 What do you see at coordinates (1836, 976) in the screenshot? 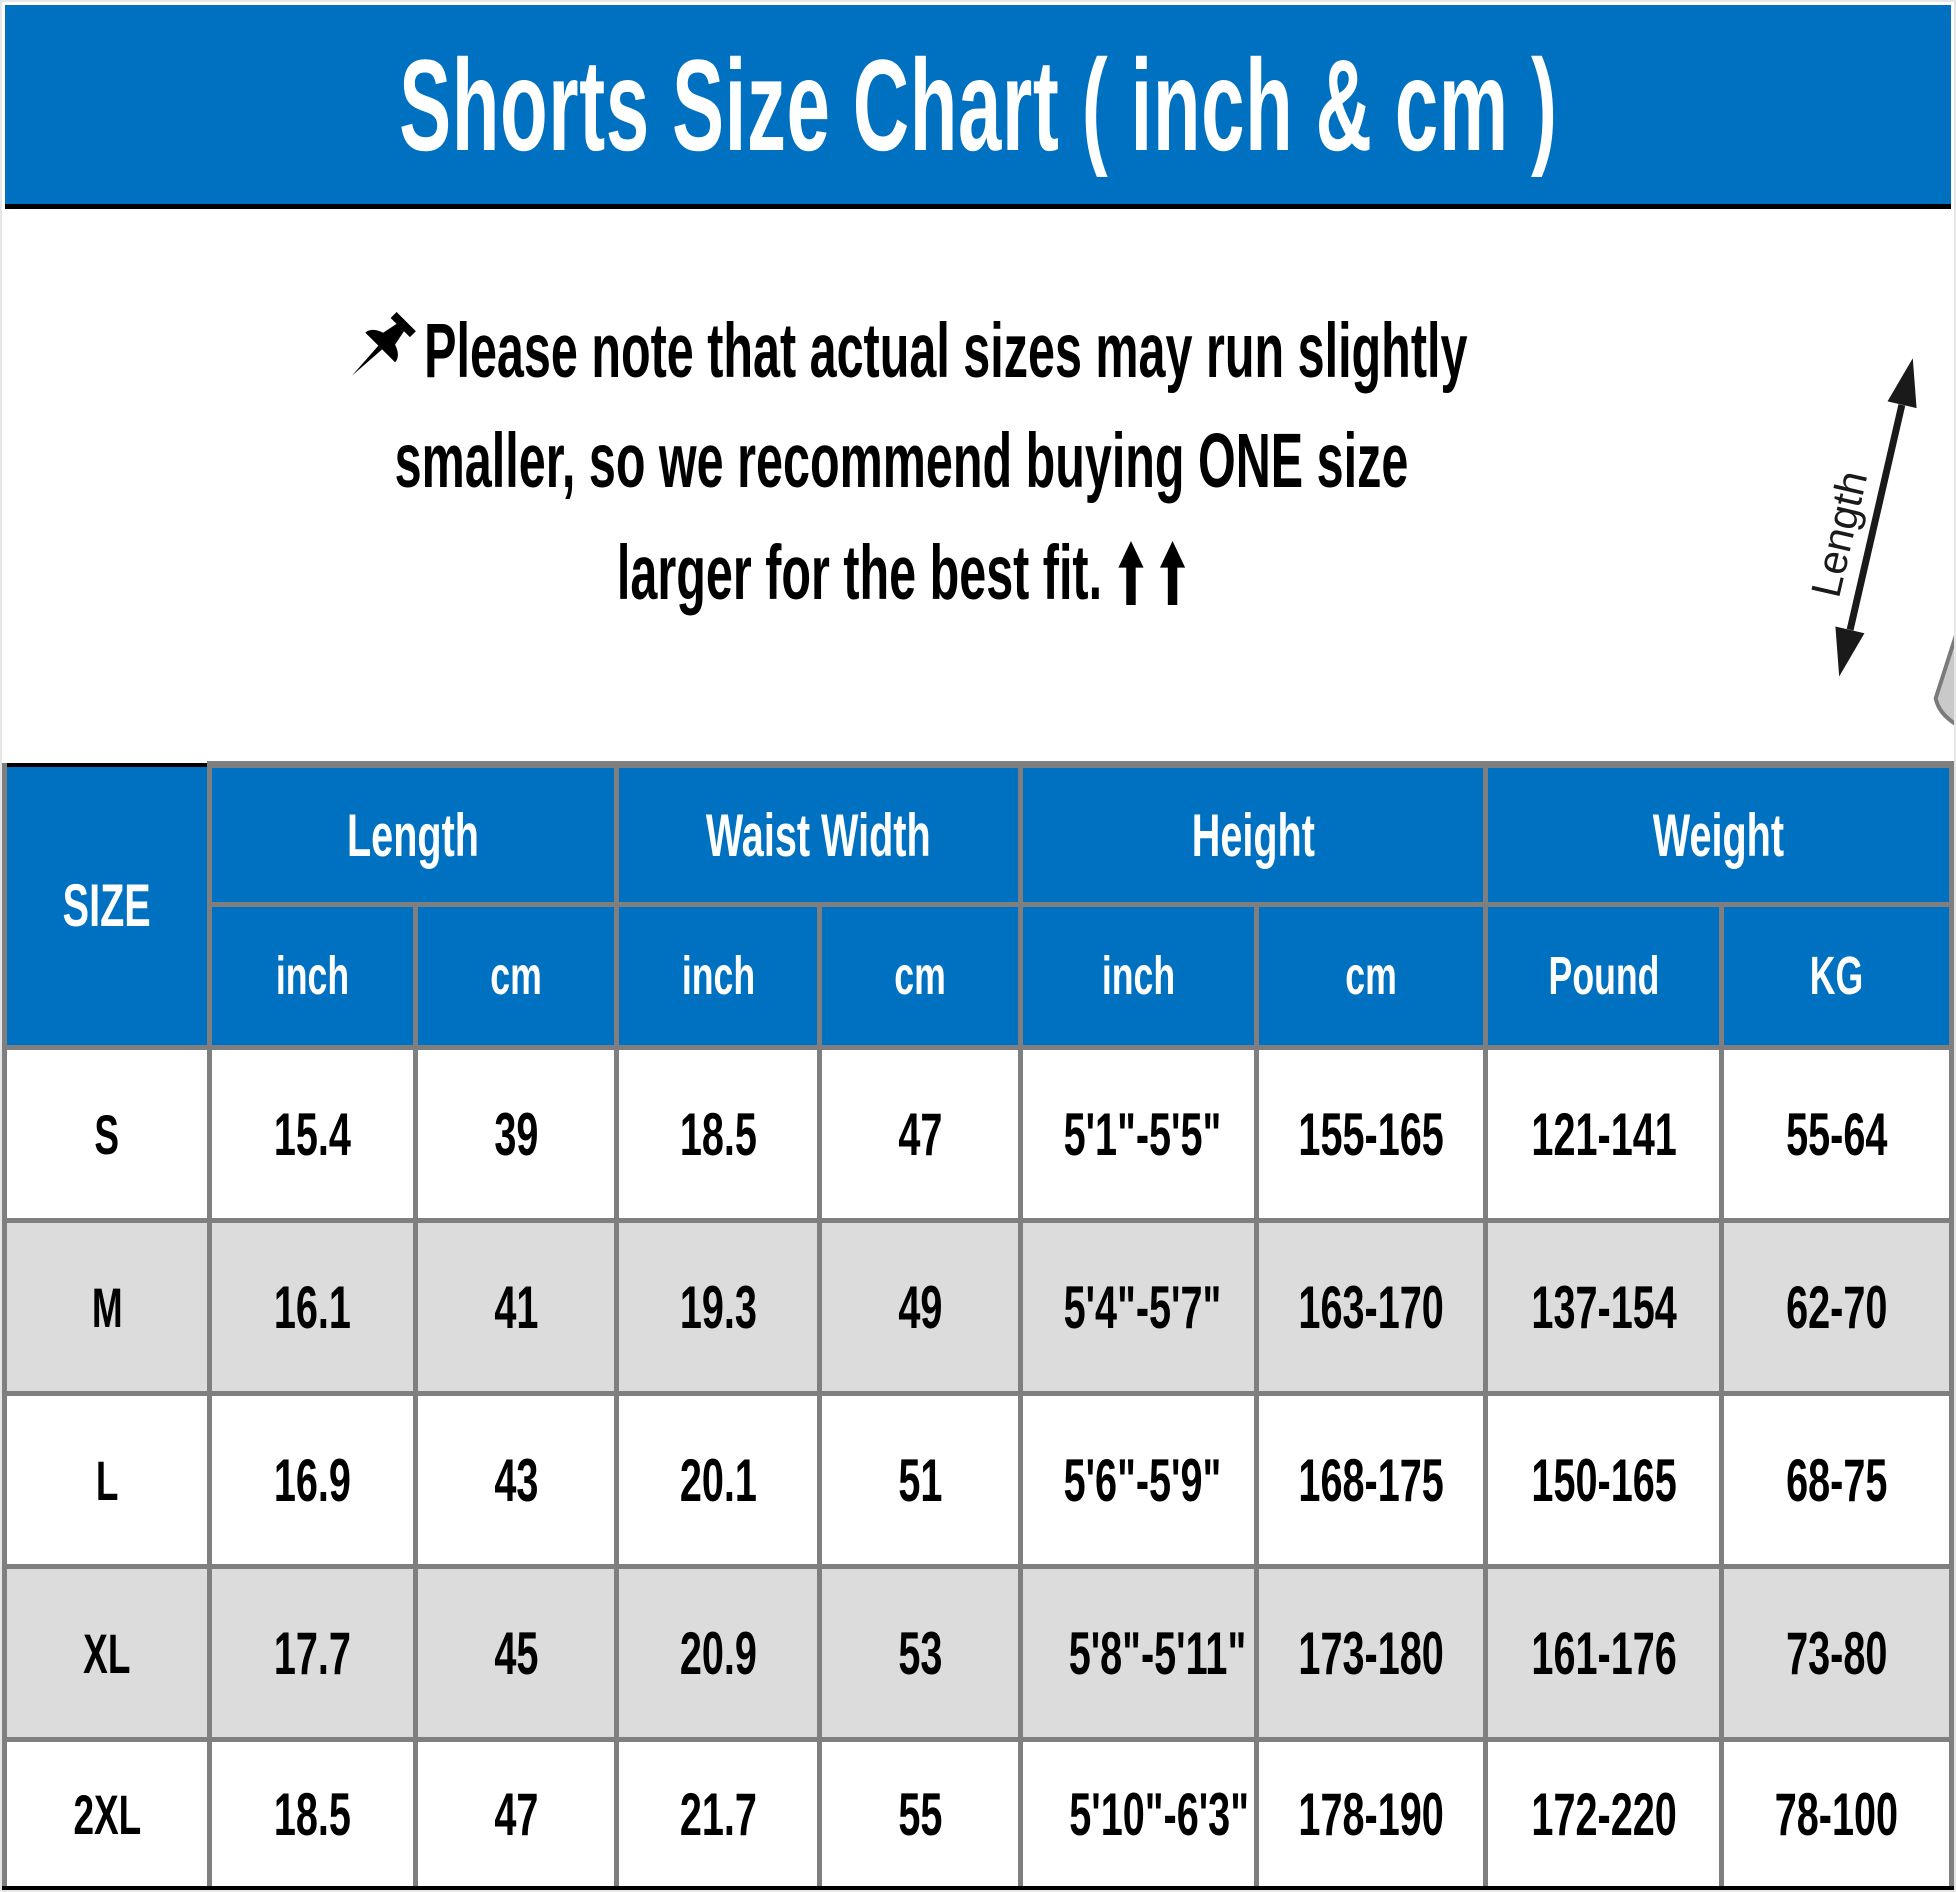
I see `column-subheader-weight-kg: KG` at bounding box center [1836, 976].